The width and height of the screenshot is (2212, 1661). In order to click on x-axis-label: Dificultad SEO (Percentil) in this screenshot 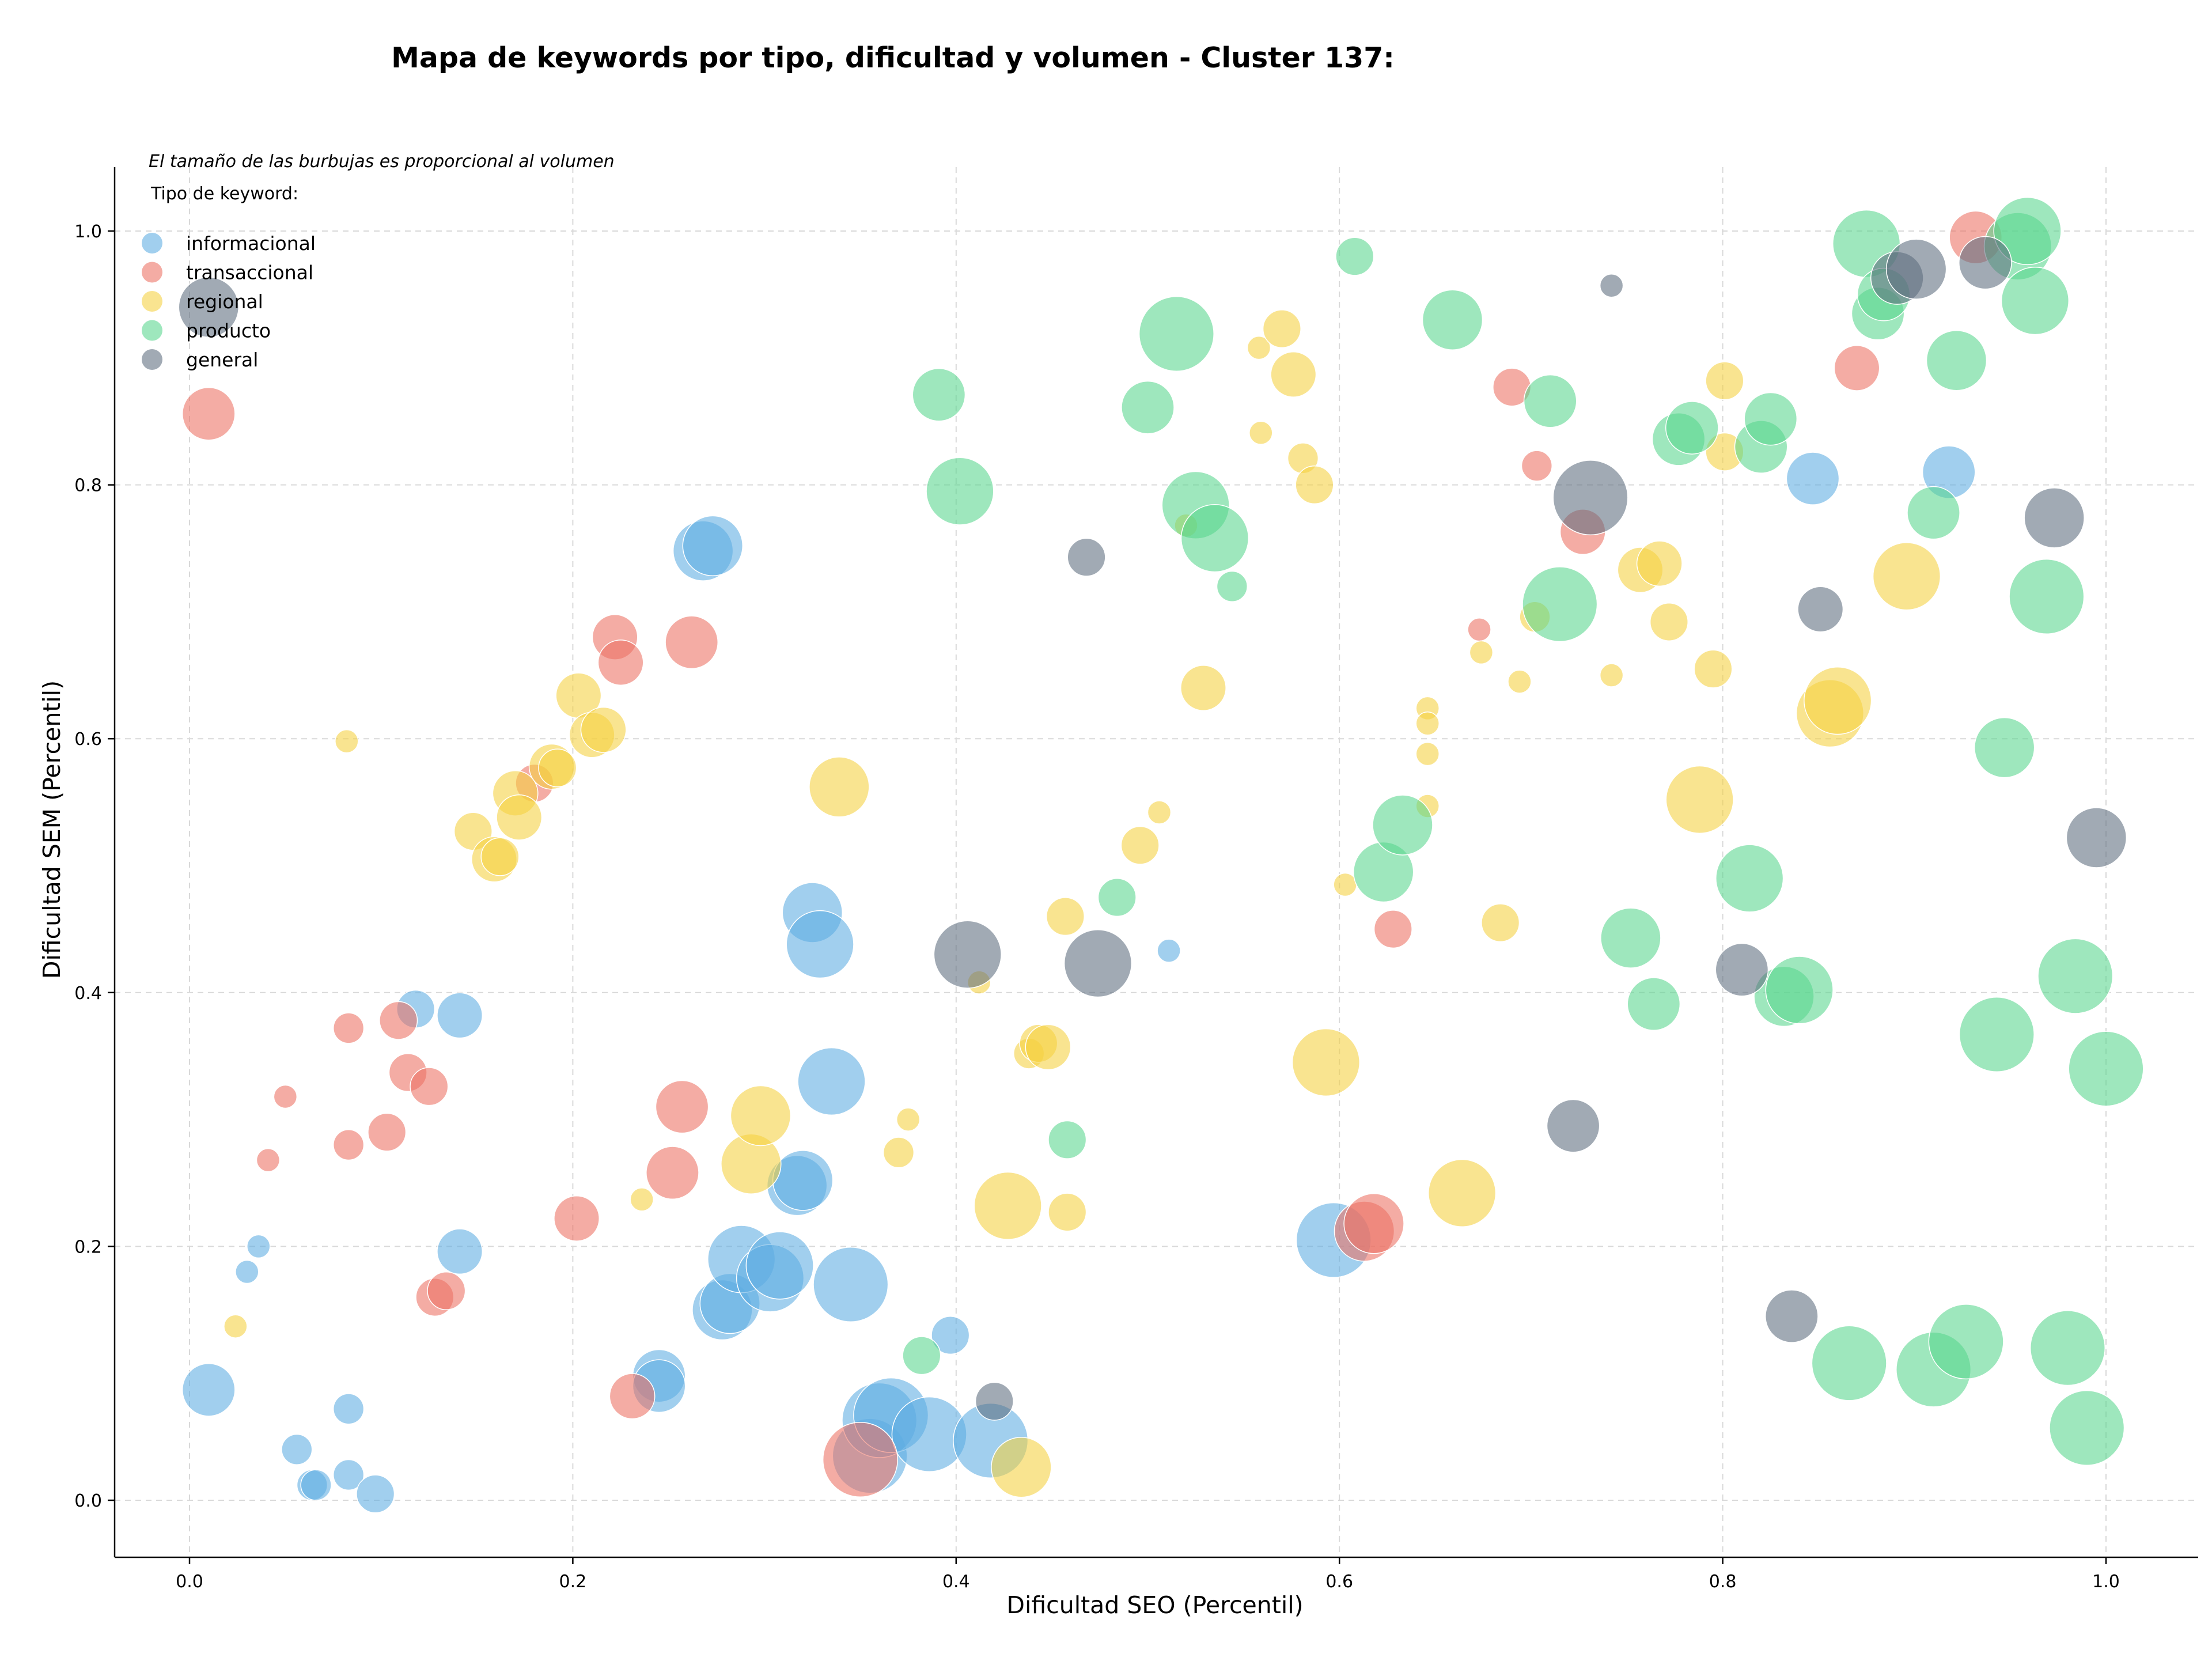, I will do `click(1154, 1605)`.